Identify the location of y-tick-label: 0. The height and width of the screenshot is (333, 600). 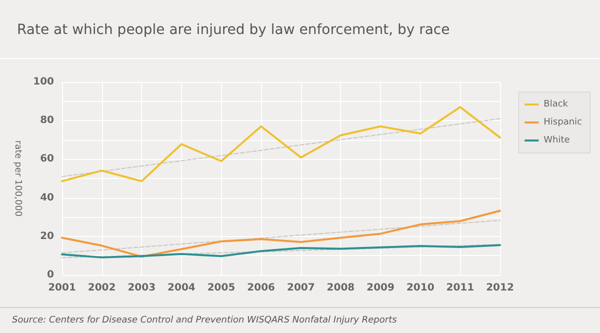
(50, 275).